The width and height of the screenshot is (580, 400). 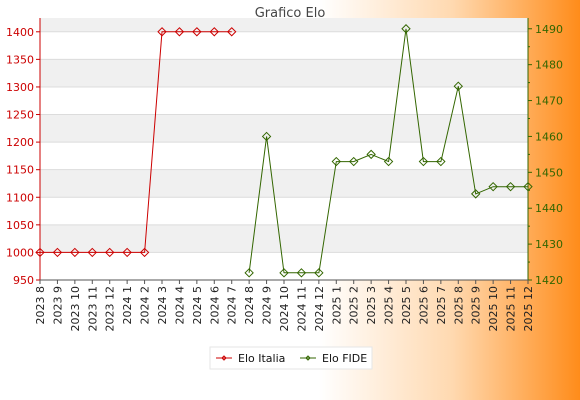 What do you see at coordinates (20, 197) in the screenshot?
I see `left-tick-label: 1100` at bounding box center [20, 197].